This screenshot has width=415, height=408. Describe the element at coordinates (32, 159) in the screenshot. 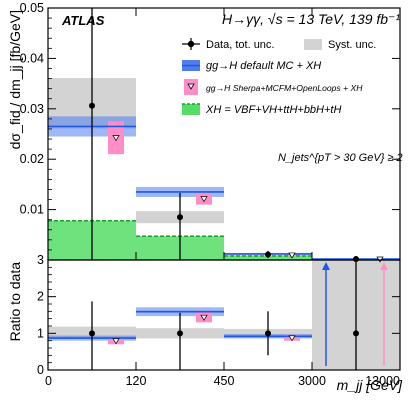

I see `main-ytick-label-2: 0.02` at that location.